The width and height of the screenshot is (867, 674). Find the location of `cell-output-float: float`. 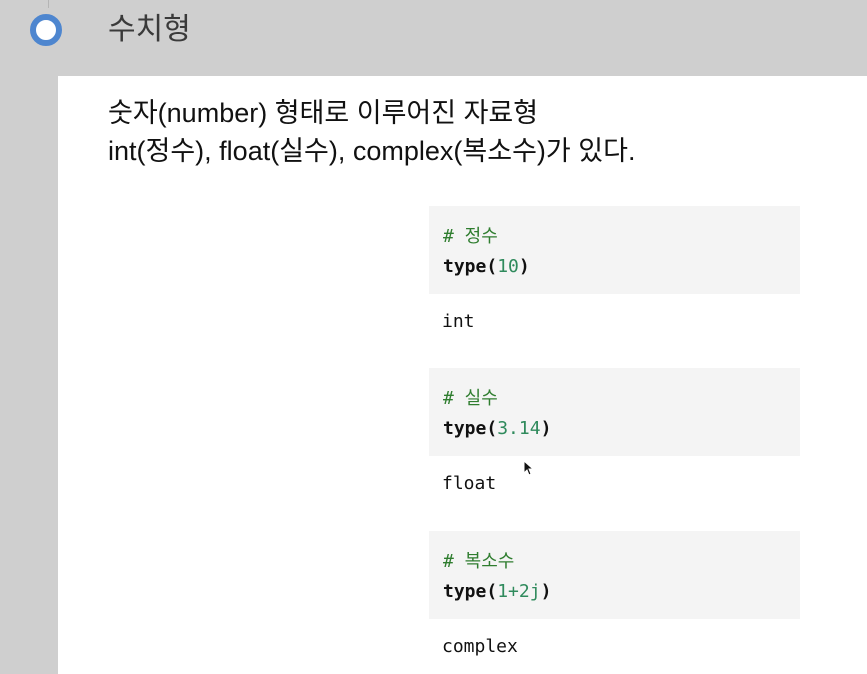

cell-output-float: float is located at coordinates (469, 483).